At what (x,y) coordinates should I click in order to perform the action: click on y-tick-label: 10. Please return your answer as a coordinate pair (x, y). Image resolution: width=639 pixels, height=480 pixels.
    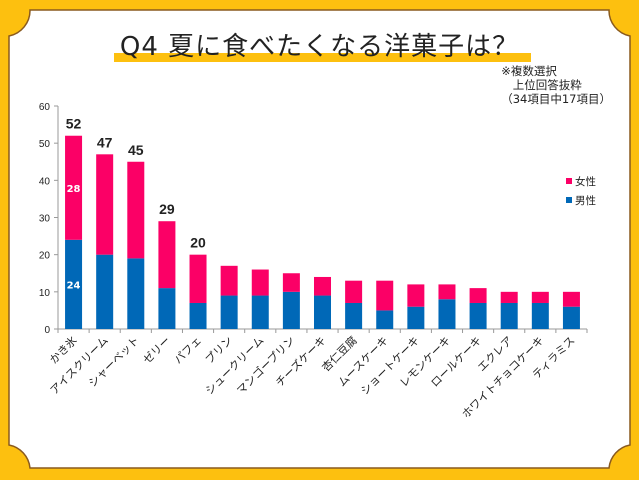
    Looking at the image, I should click on (45, 293).